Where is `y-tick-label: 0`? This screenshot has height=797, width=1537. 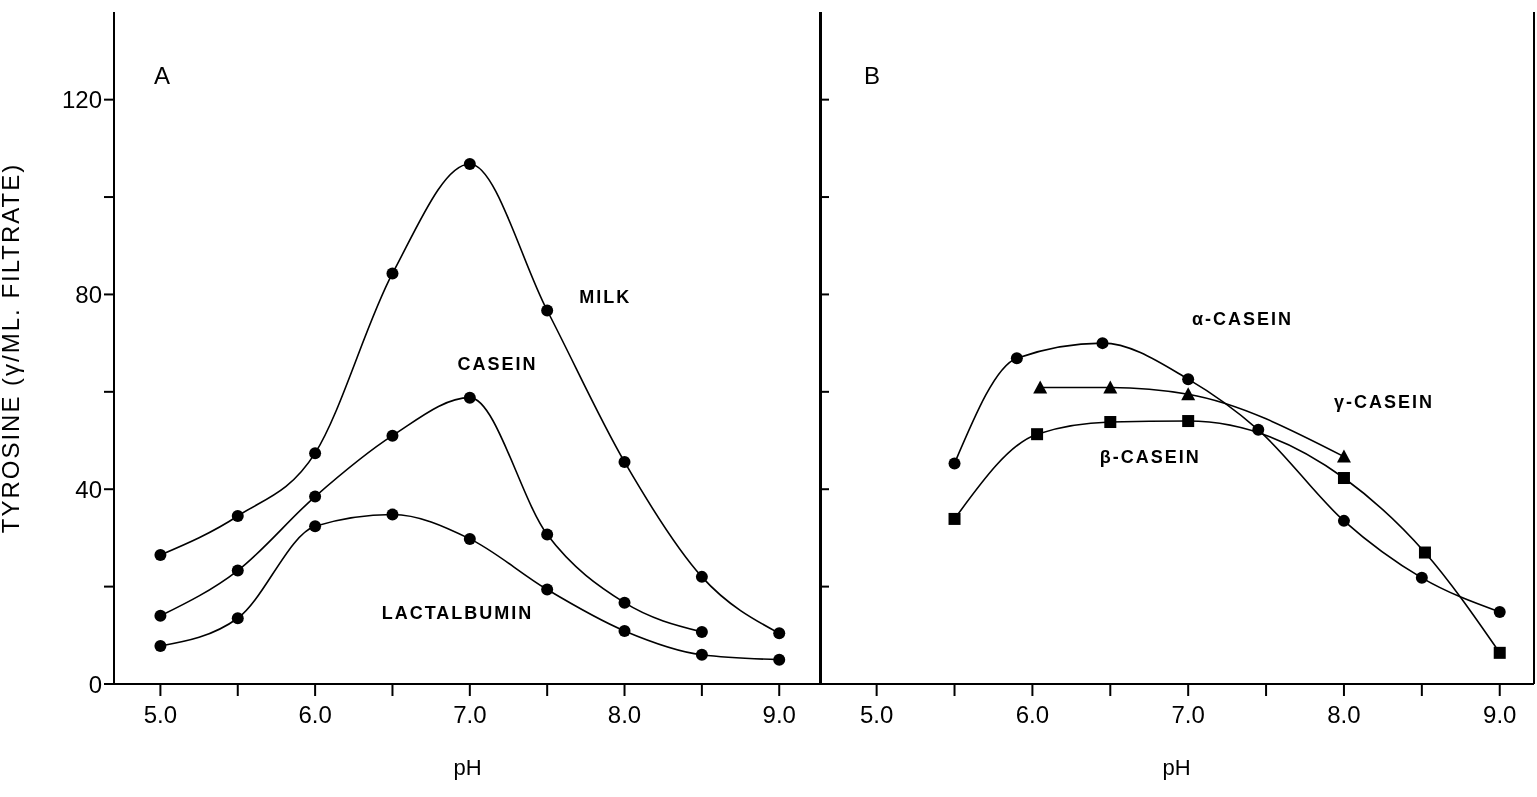
y-tick-label: 0 is located at coordinates (95, 684).